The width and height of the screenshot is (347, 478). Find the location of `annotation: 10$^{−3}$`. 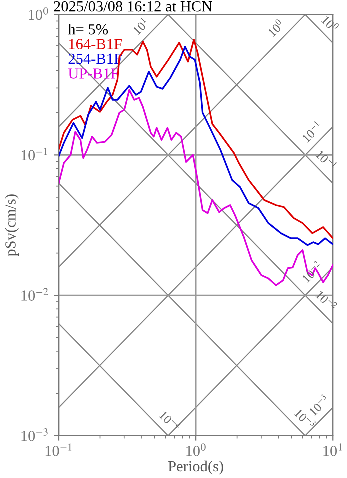

annotation: 10$^{−3}$ is located at coordinates (319, 405).